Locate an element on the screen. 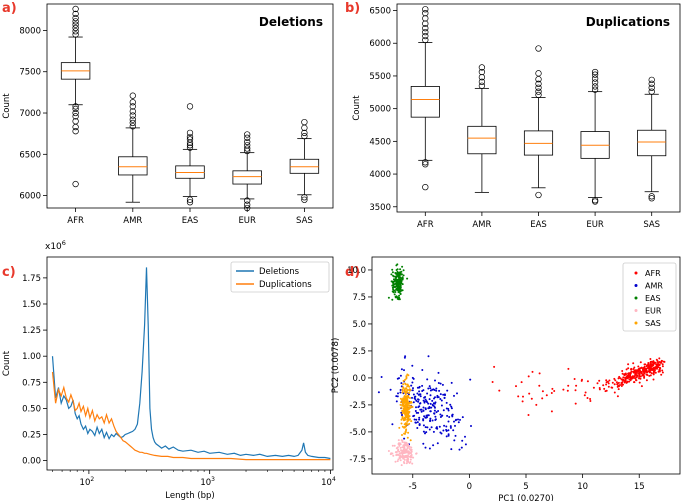 The height and width of the screenshot is (501, 685). chart-title: Deletions is located at coordinates (291, 22).